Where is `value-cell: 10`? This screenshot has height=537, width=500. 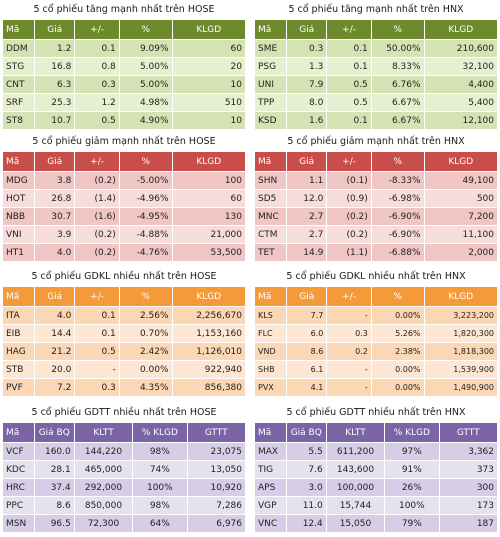 value-cell: 10 is located at coordinates (208, 120).